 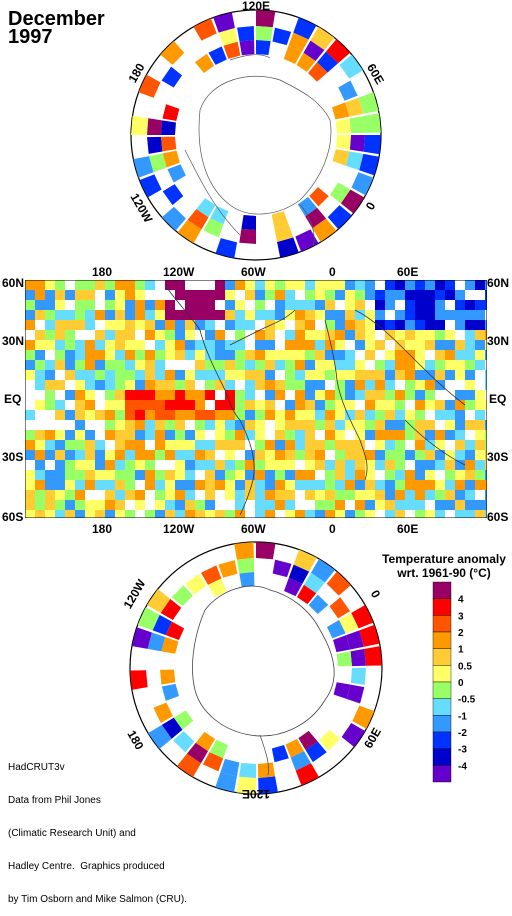 What do you see at coordinates (461, 616) in the screenshot?
I see `legend-tick-label: 3` at bounding box center [461, 616].